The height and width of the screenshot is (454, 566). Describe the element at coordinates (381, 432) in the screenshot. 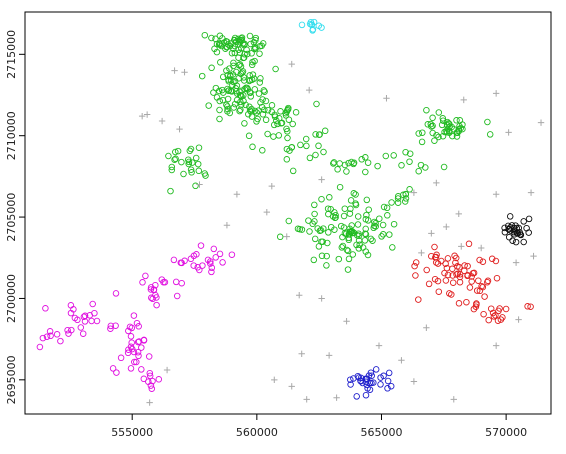

I see `x-tick-label: 565000` at that location.